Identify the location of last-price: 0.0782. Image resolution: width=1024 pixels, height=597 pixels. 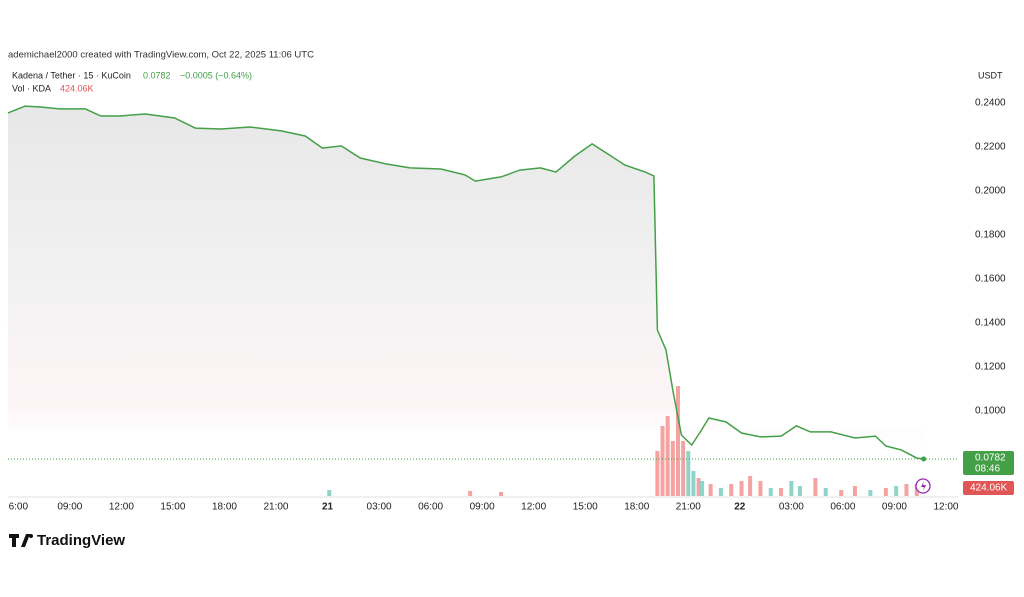
(157, 75).